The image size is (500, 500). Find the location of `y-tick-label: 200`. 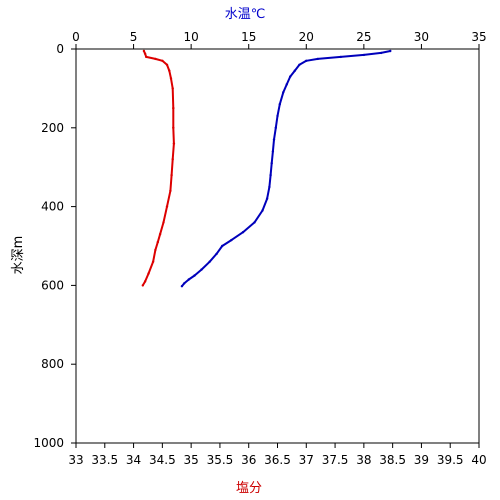

y-tick-label: 200 is located at coordinates (52, 128).